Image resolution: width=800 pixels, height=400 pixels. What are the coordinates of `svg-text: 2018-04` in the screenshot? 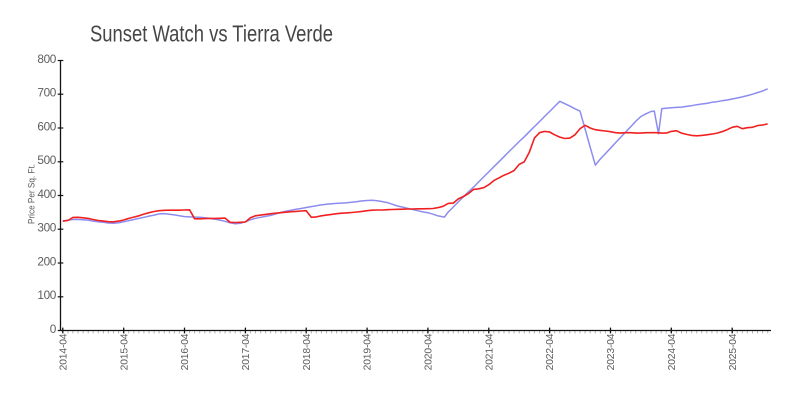 It's located at (307, 351).